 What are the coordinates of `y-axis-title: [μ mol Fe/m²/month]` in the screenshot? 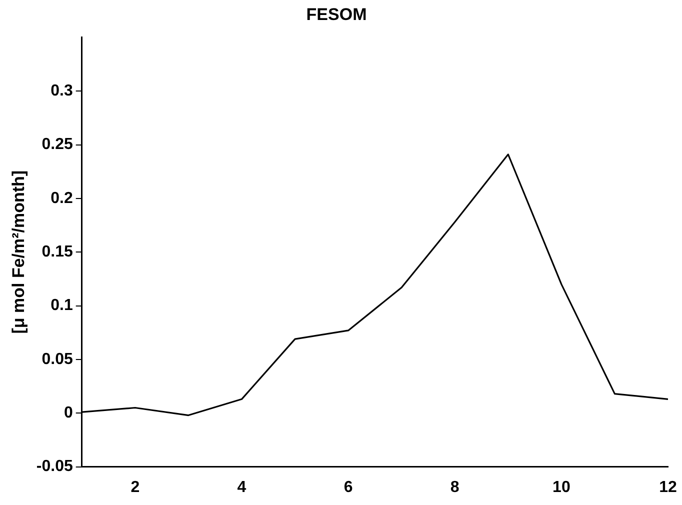 It's located at (18, 252).